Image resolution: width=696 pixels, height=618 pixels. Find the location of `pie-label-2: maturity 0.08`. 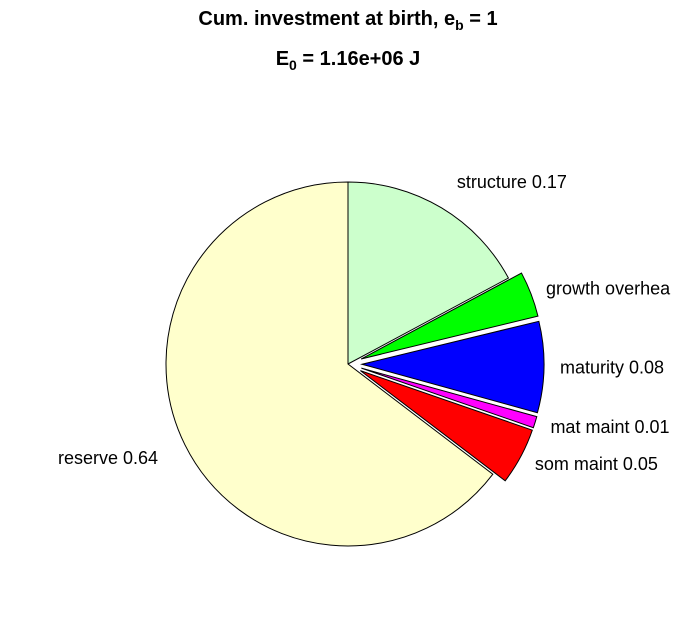

pie-label-2: maturity 0.08 is located at coordinates (612, 367).